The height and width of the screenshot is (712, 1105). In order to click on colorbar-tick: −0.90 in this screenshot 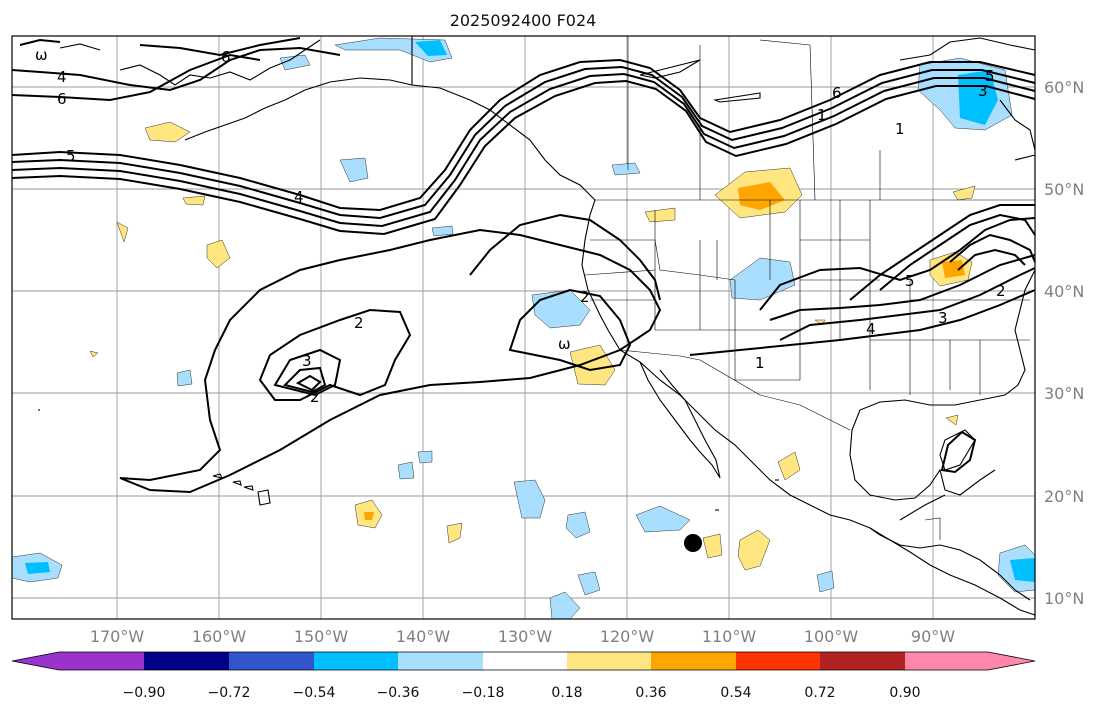, I will do `click(144, 693)`.